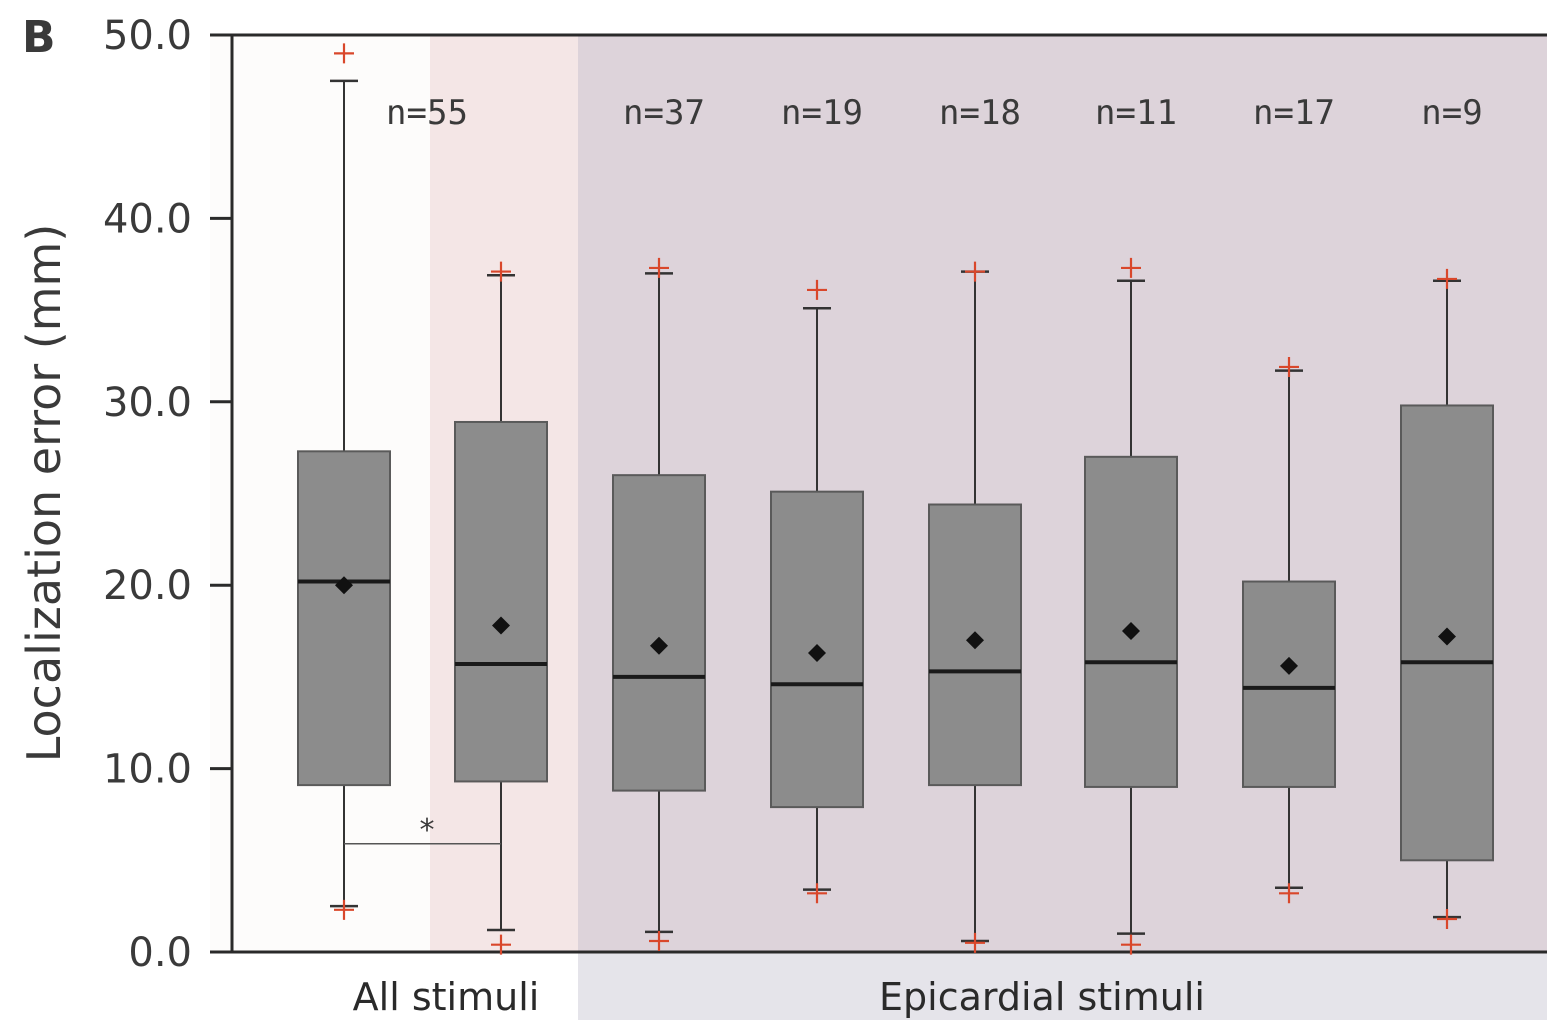  What do you see at coordinates (1294, 113) in the screenshot?
I see `n-label: n=17` at bounding box center [1294, 113].